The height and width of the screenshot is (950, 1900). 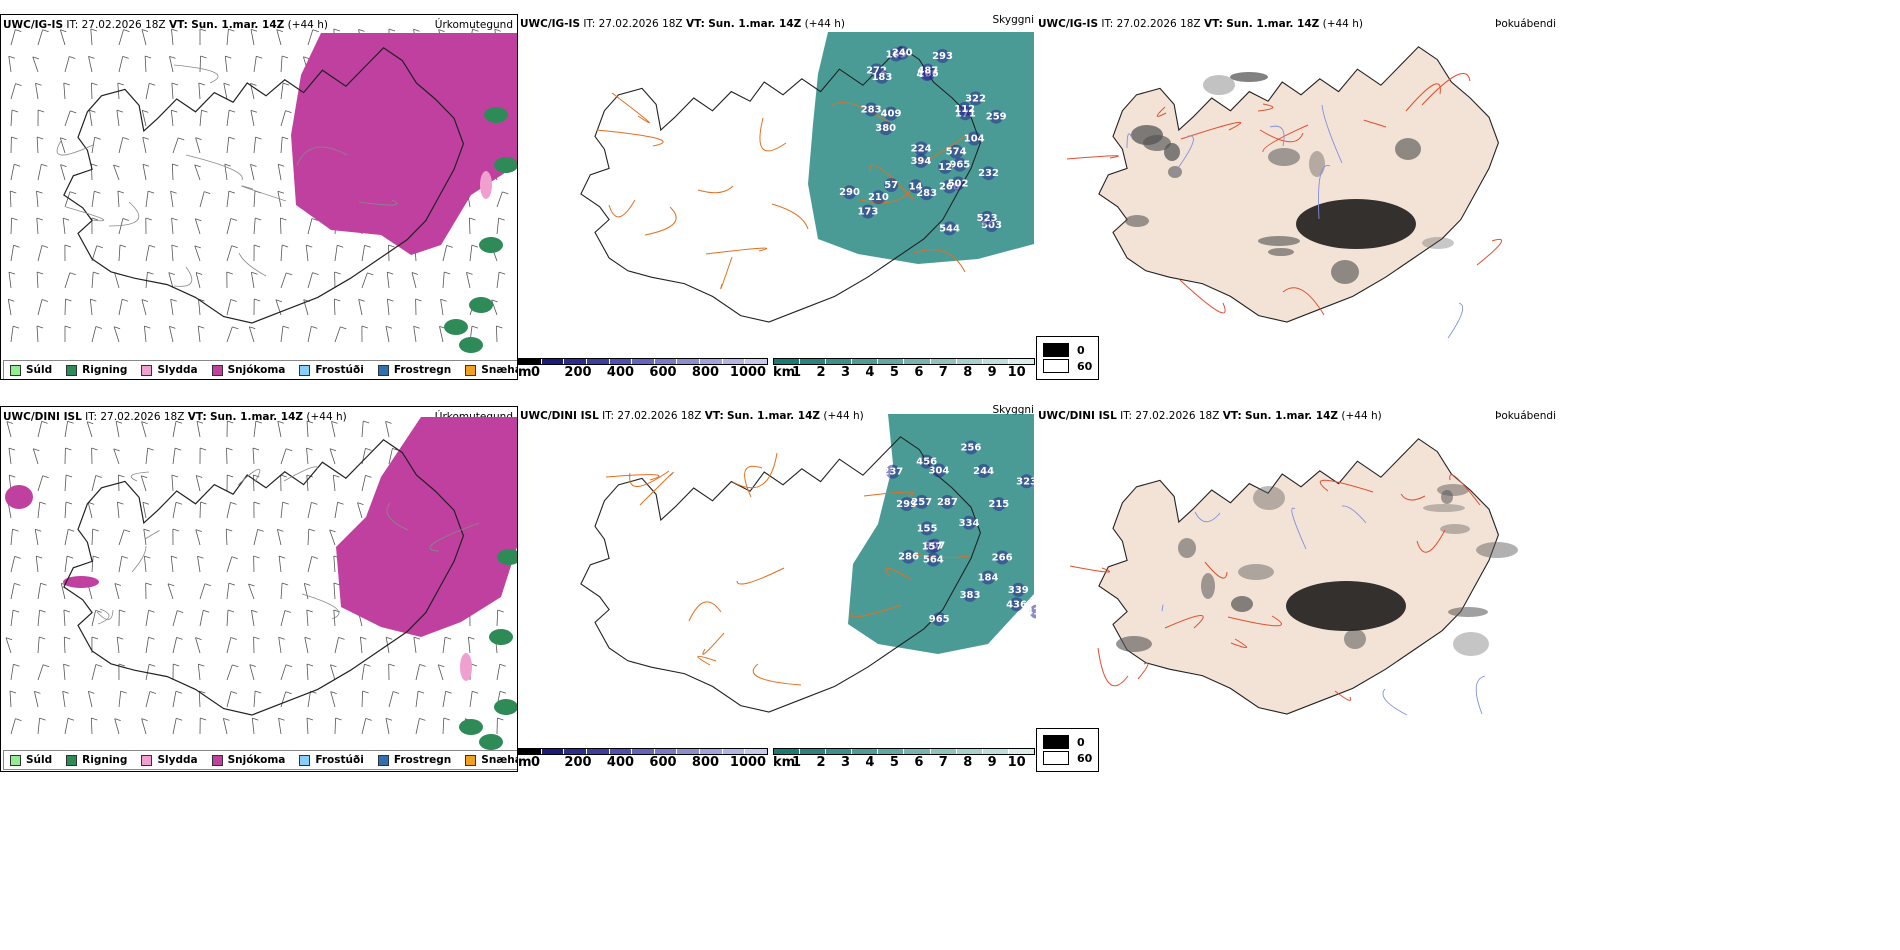 What do you see at coordinates (486, 185) in the screenshot?
I see `sleet-area` at bounding box center [486, 185].